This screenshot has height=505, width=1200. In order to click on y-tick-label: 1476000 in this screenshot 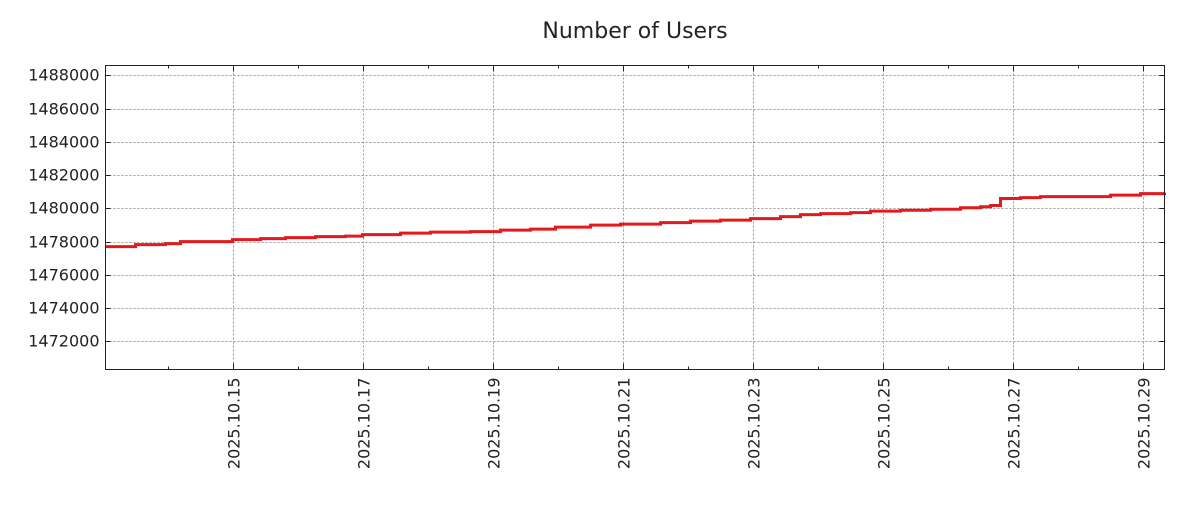, I will do `click(63, 275)`.